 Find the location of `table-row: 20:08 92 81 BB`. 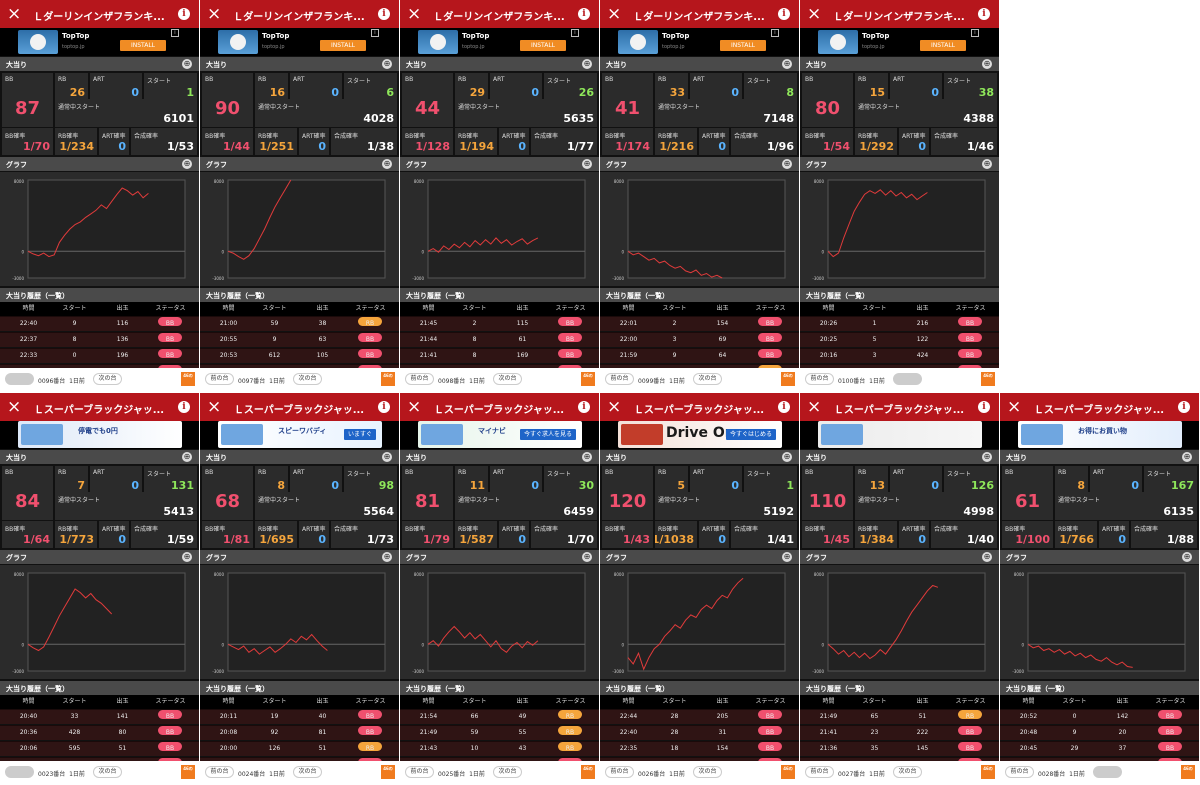

table-row: 20:08 92 81 BB is located at coordinates (299, 732).